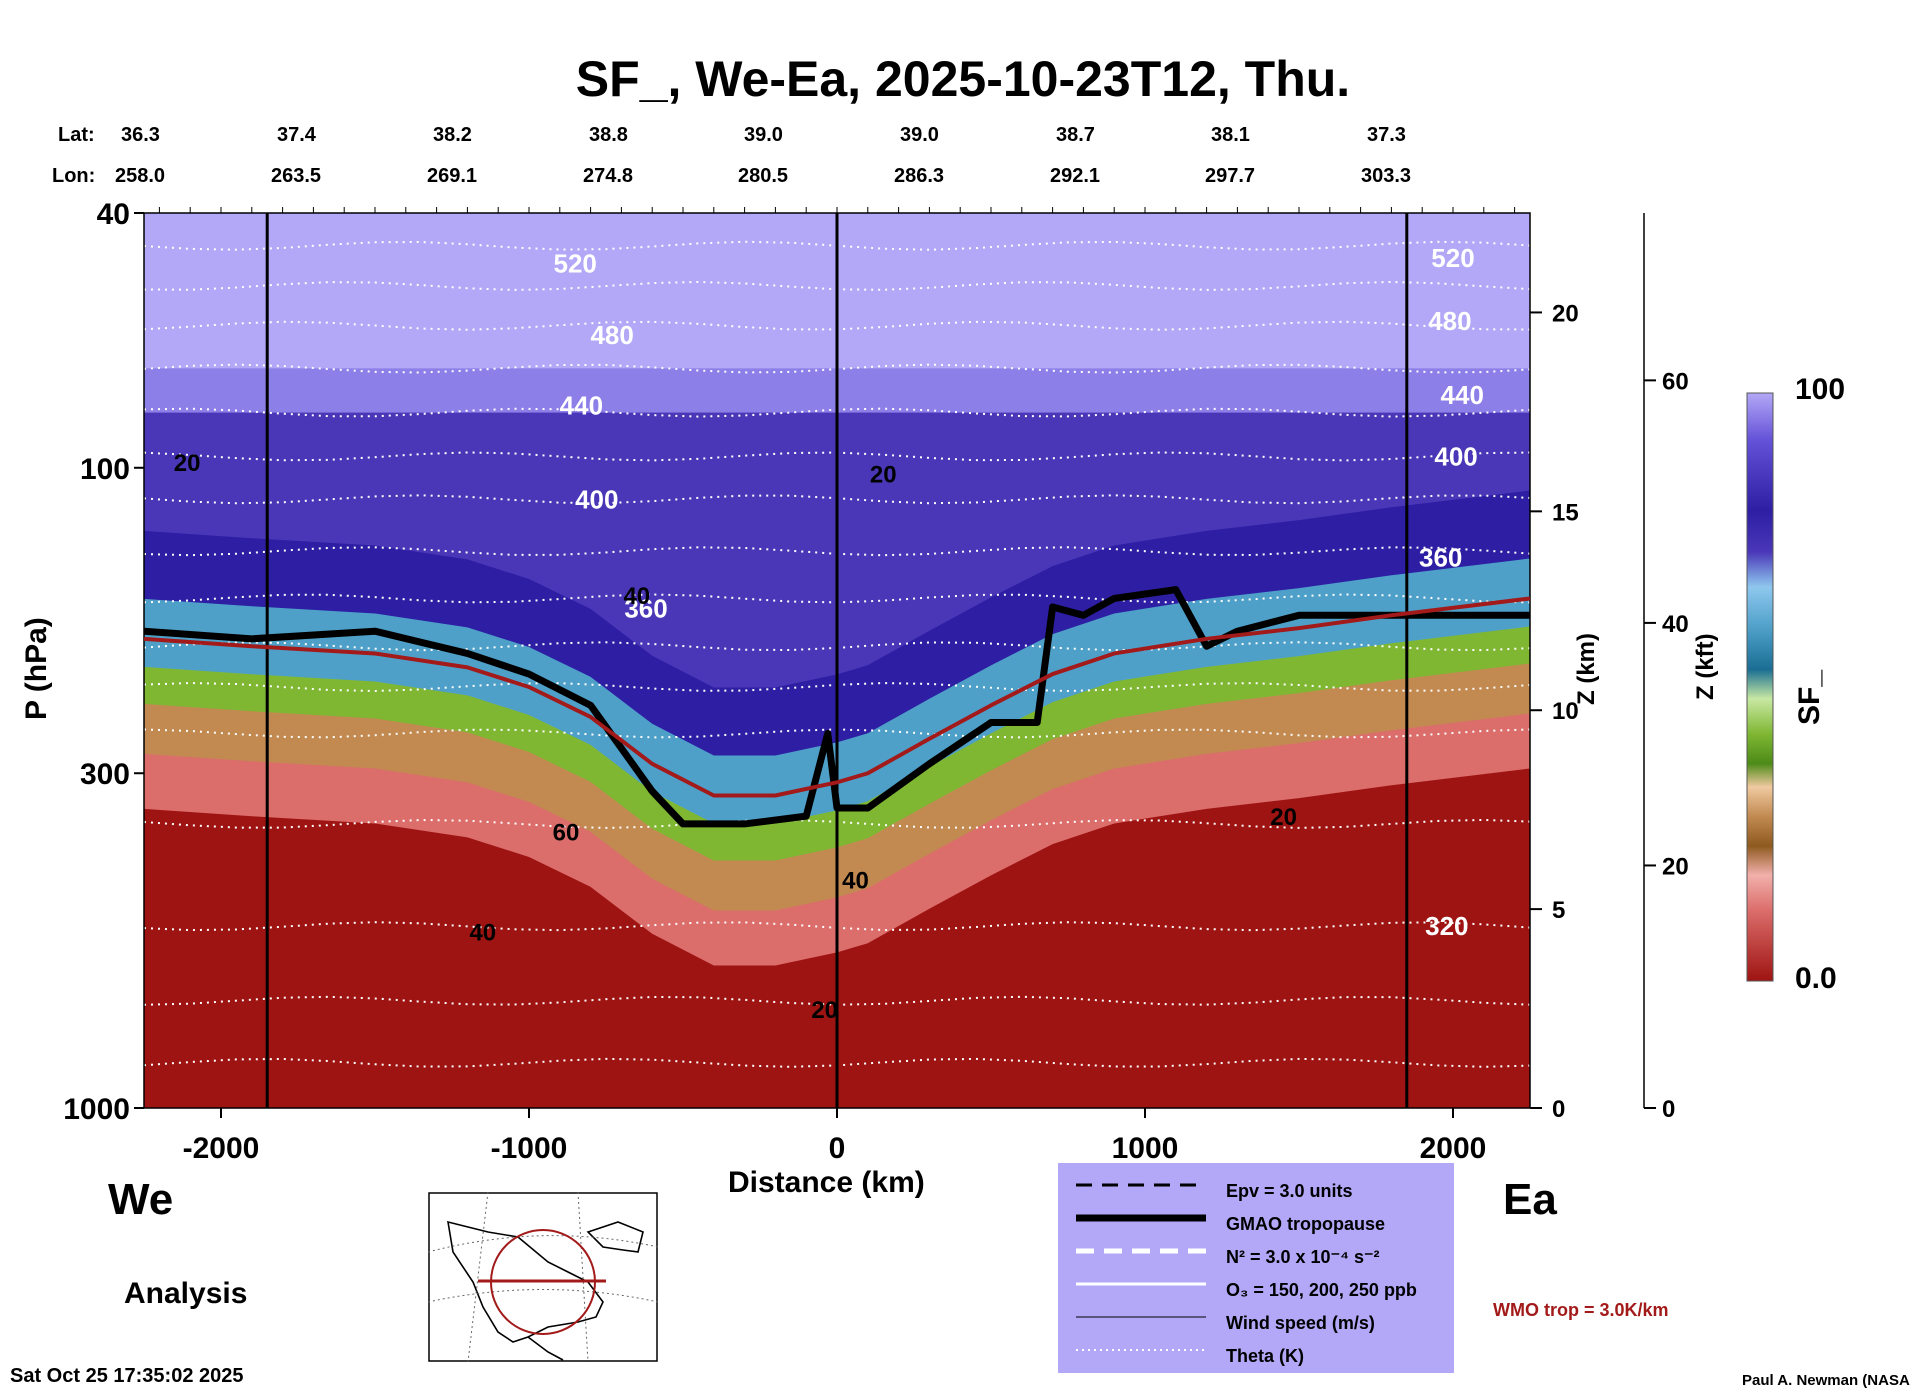  Describe the element at coordinates (105, 469) in the screenshot. I see `p-tick-label: 100` at that location.